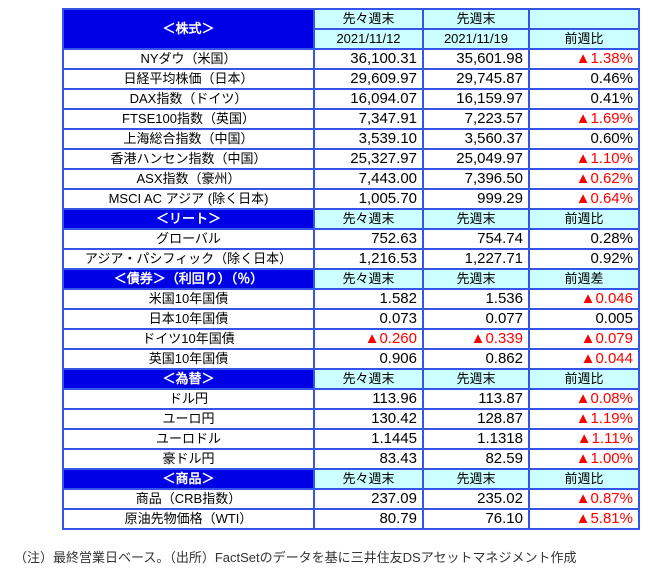 Image resolution: width=645 pixels, height=575 pixels. Describe the element at coordinates (584, 439) in the screenshot. I see `change-value: ▲1.11%` at that location.